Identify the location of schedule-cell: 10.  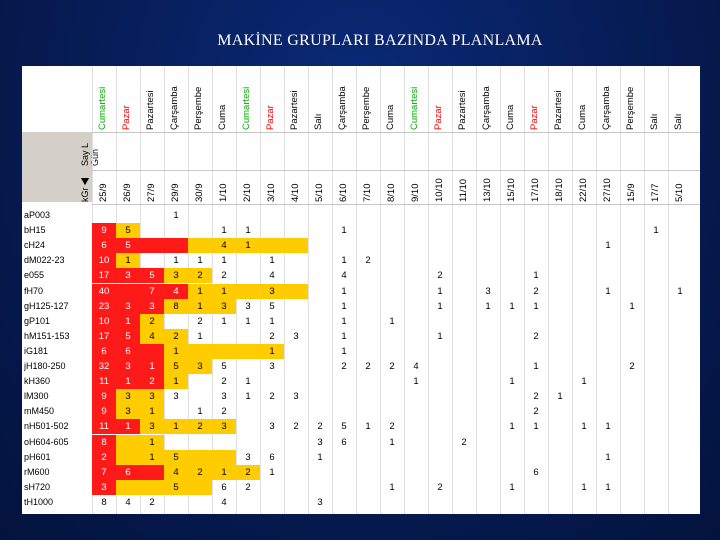
(104, 261).